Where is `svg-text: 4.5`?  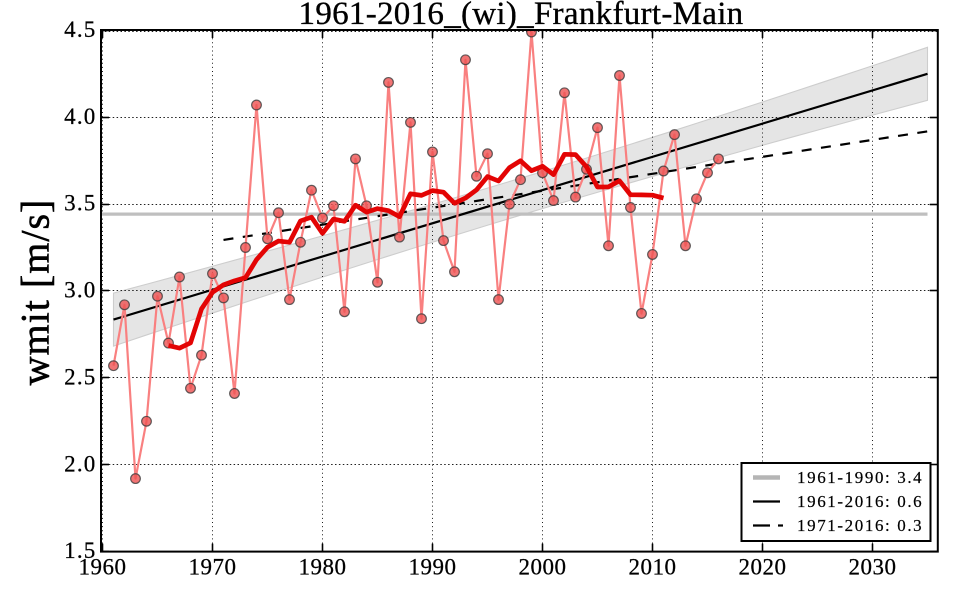 svg-text: 4.5 is located at coordinates (80, 29).